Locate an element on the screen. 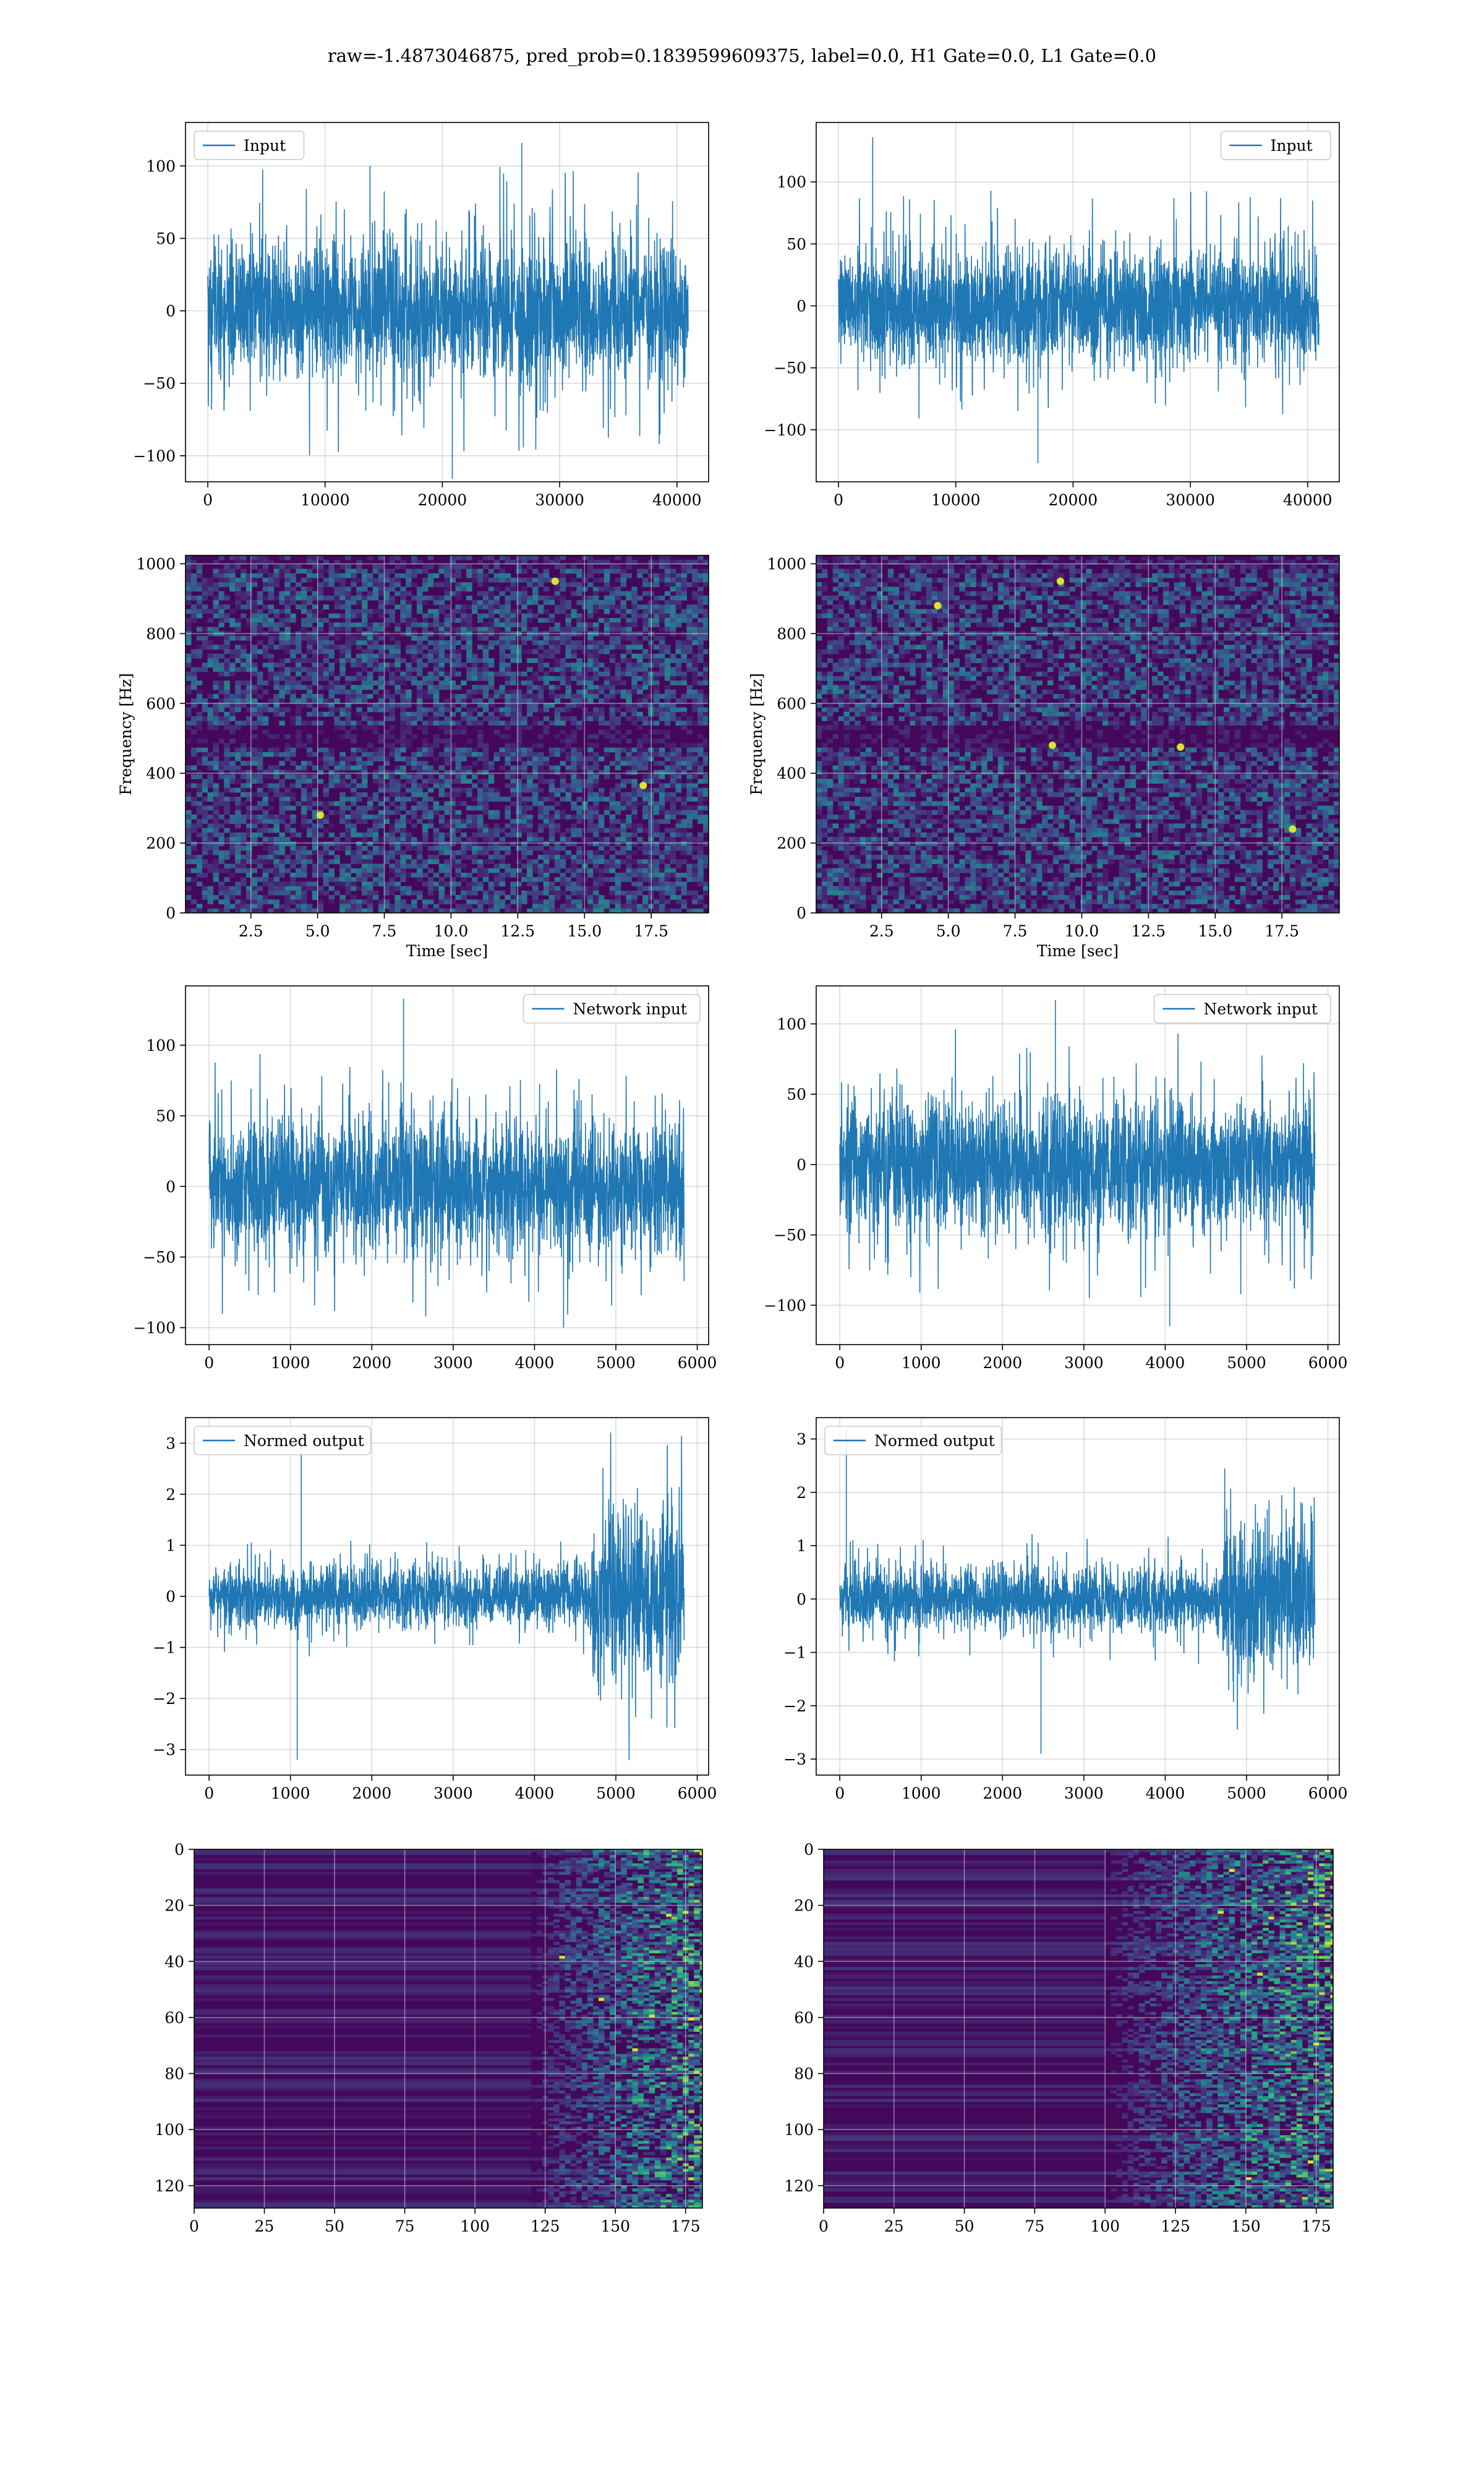  heatmap-spectrogram-l1 is located at coordinates (1077, 734).